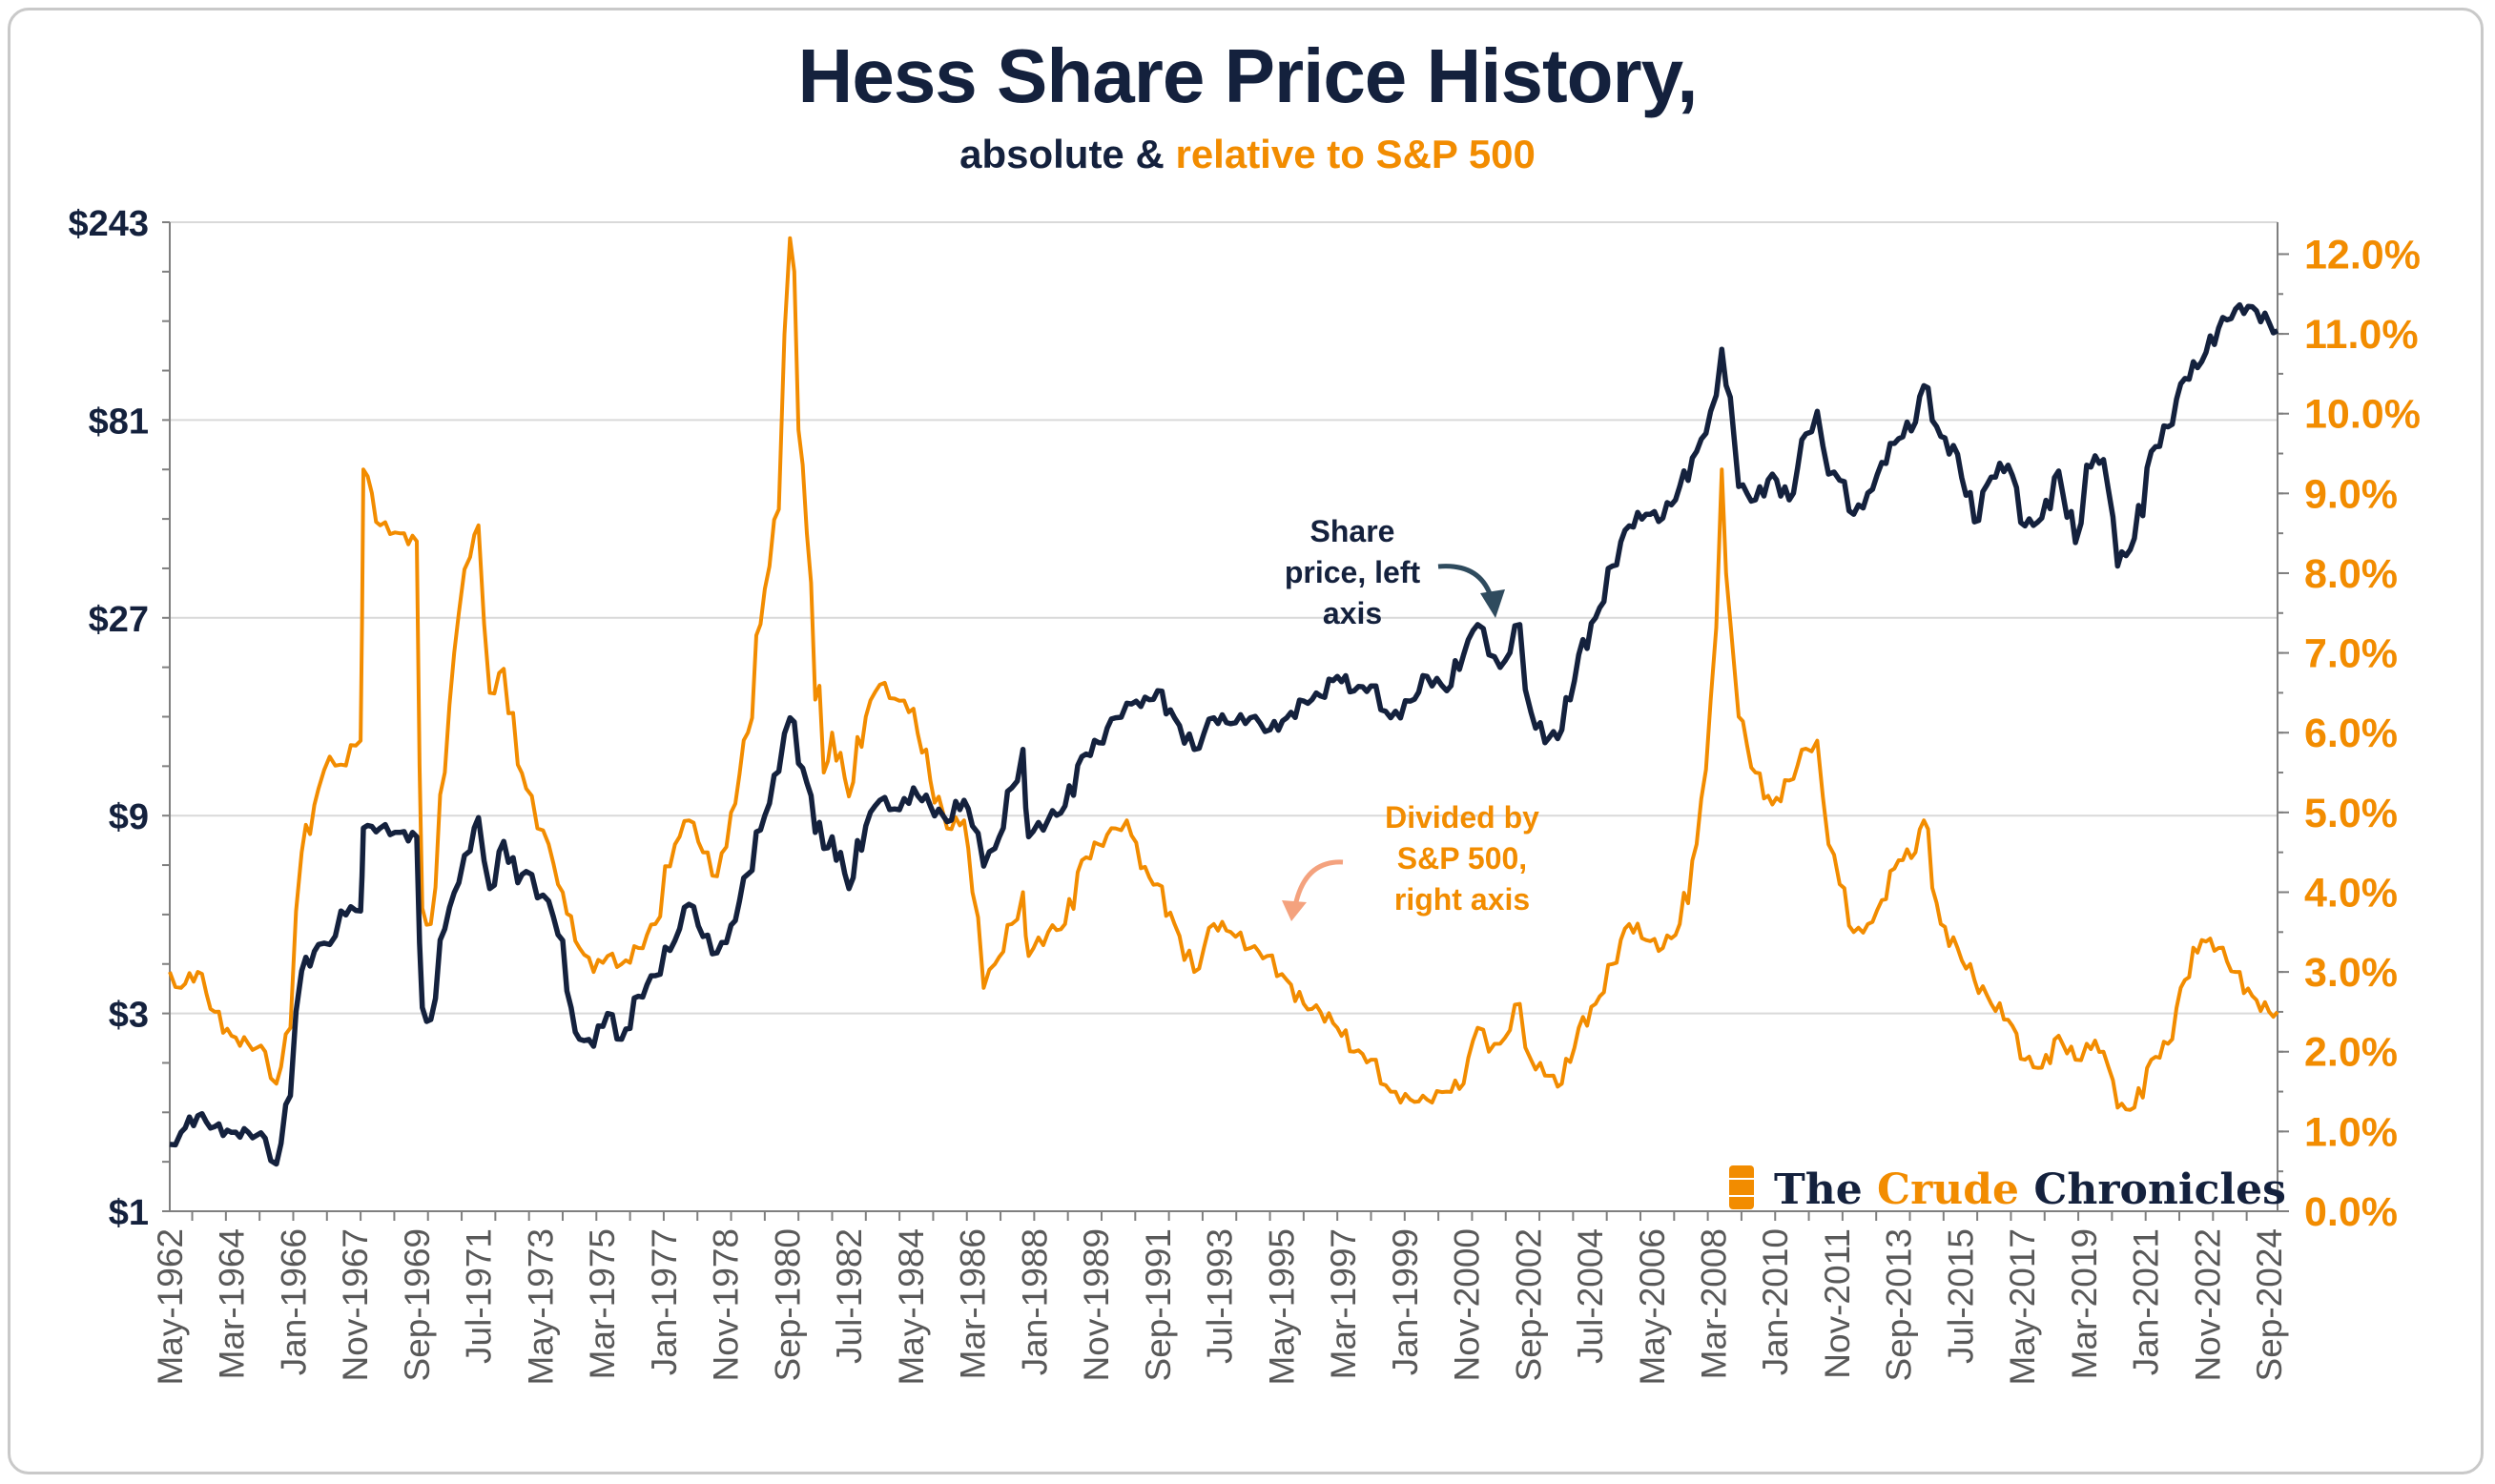 The width and height of the screenshot is (2495, 1484). Describe the element at coordinates (1034, 1301) in the screenshot. I see `x-tick-label: Jan-1988` at that location.